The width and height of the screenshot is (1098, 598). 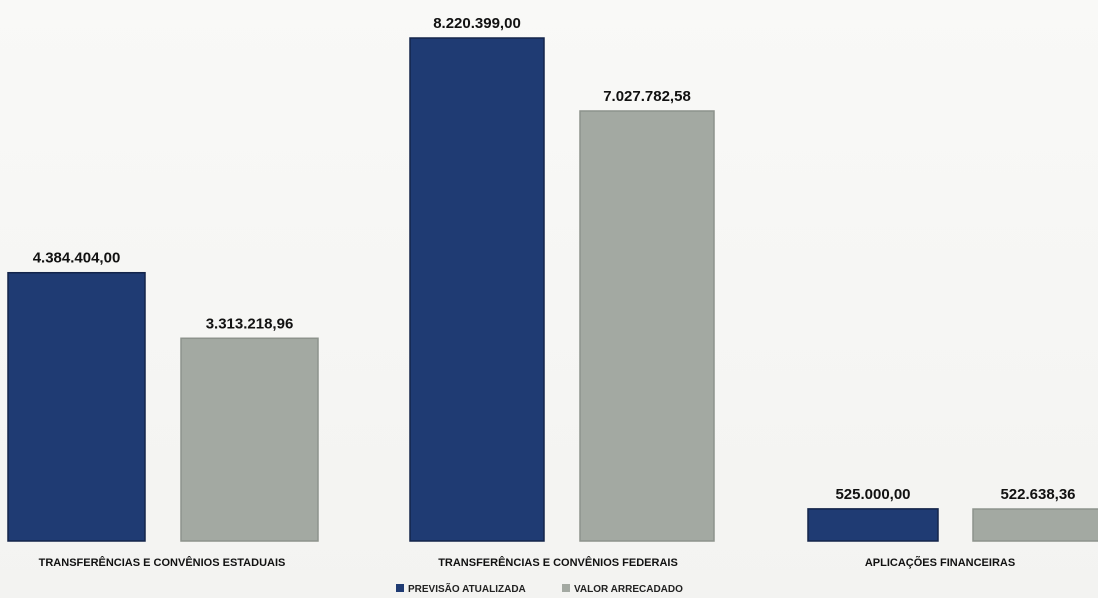 I want to click on data-label-previsao-1: 8.220.399,00, so click(x=477, y=23).